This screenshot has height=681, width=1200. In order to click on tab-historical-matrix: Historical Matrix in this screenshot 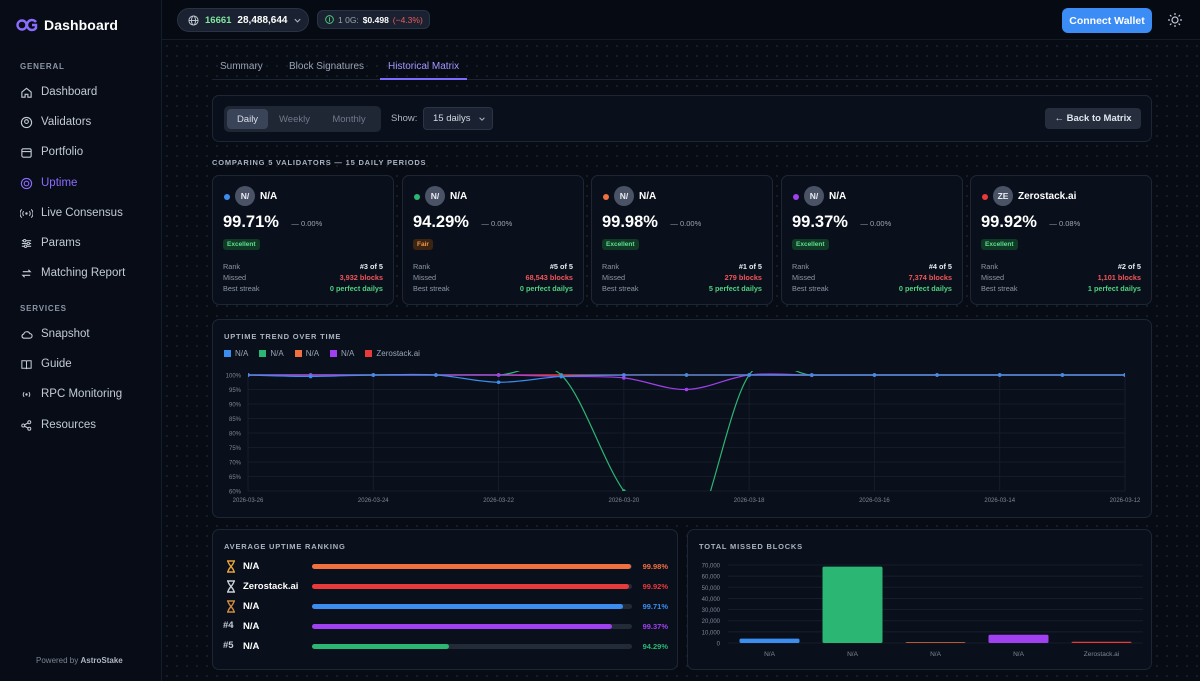, I will do `click(424, 66)`.